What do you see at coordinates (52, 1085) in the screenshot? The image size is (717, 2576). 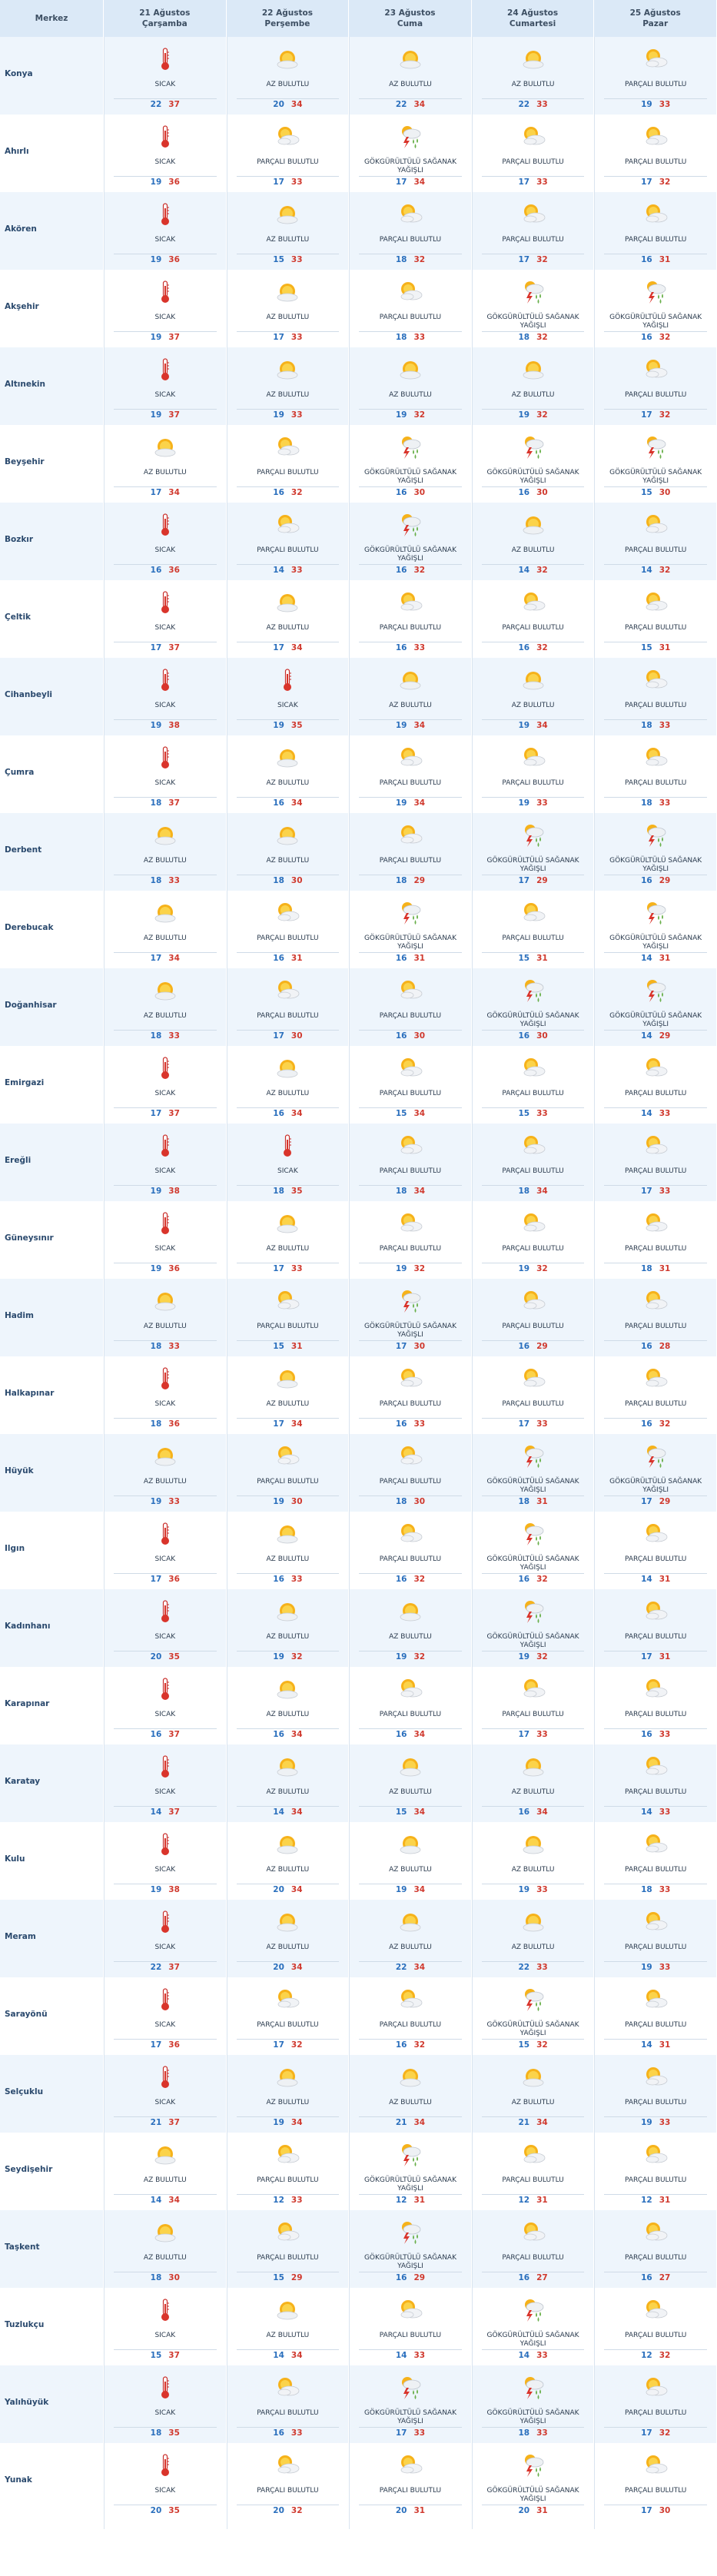 I see `city-name: Emirgazi` at bounding box center [52, 1085].